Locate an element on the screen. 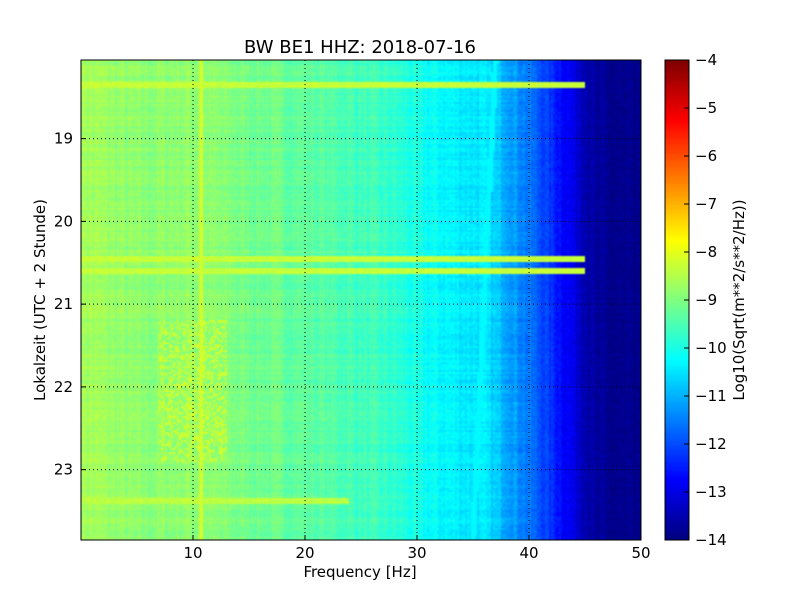  colorbar-tick-label: −8 is located at coordinates (706, 252).